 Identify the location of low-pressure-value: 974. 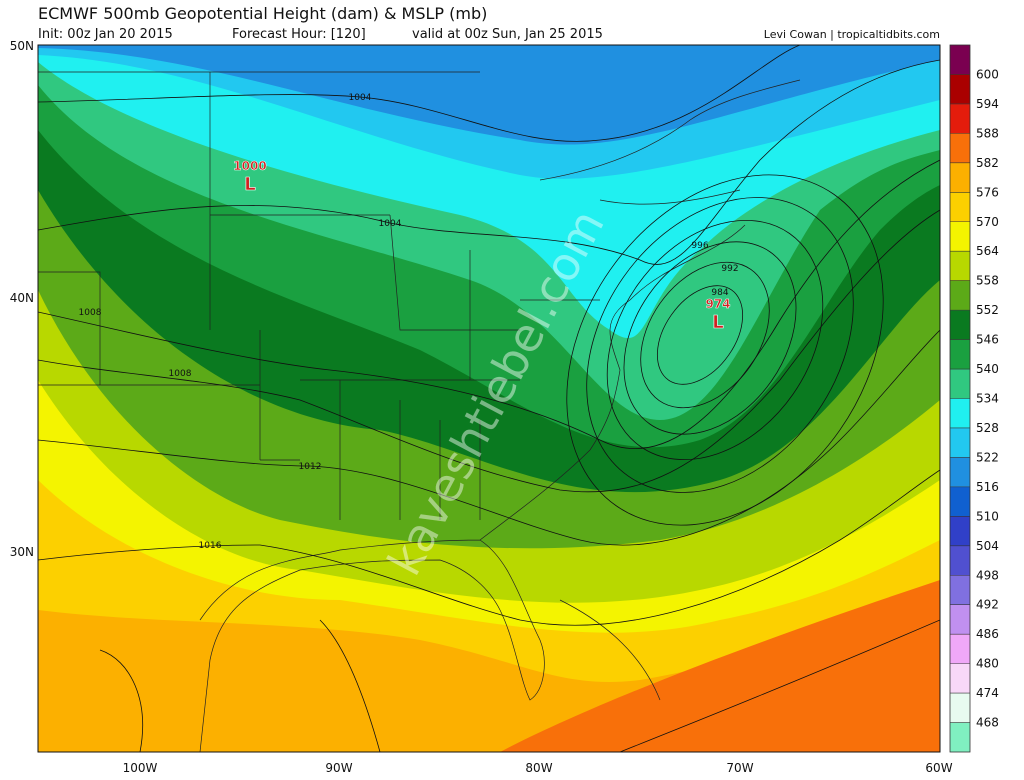
(717, 304).